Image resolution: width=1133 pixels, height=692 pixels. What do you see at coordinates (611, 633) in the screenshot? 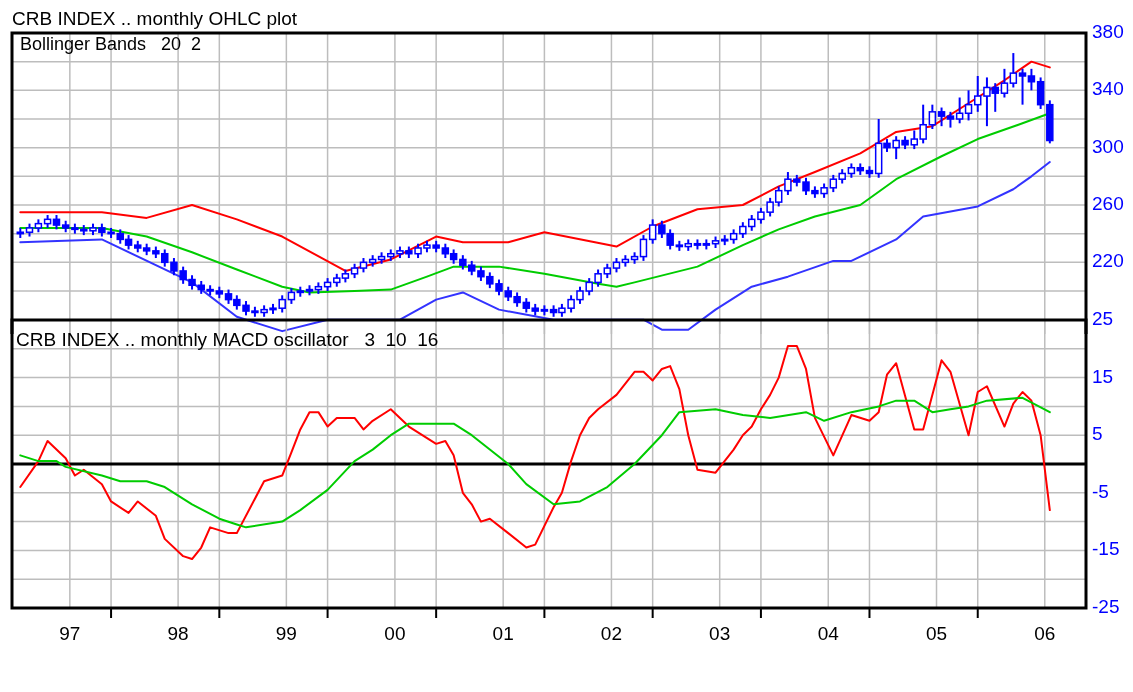
I see `x-tick-label: 02` at bounding box center [611, 633].